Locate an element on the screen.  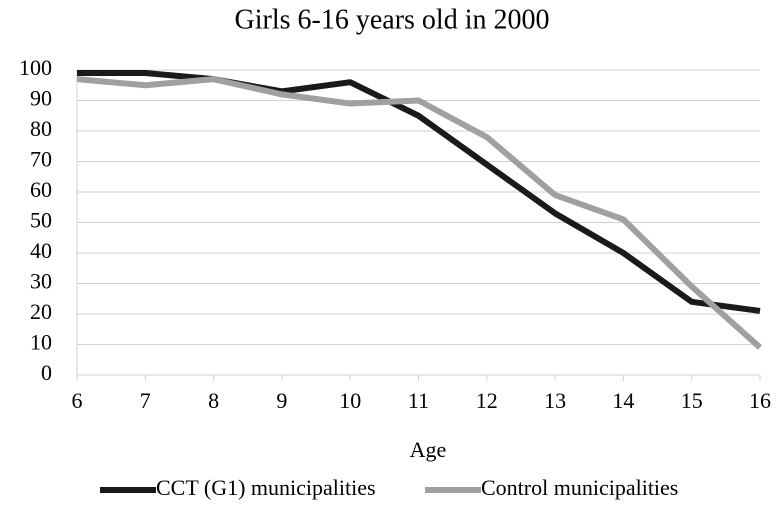
chart-title: Girls 6-16 years old in 2000 is located at coordinates (392, 19).